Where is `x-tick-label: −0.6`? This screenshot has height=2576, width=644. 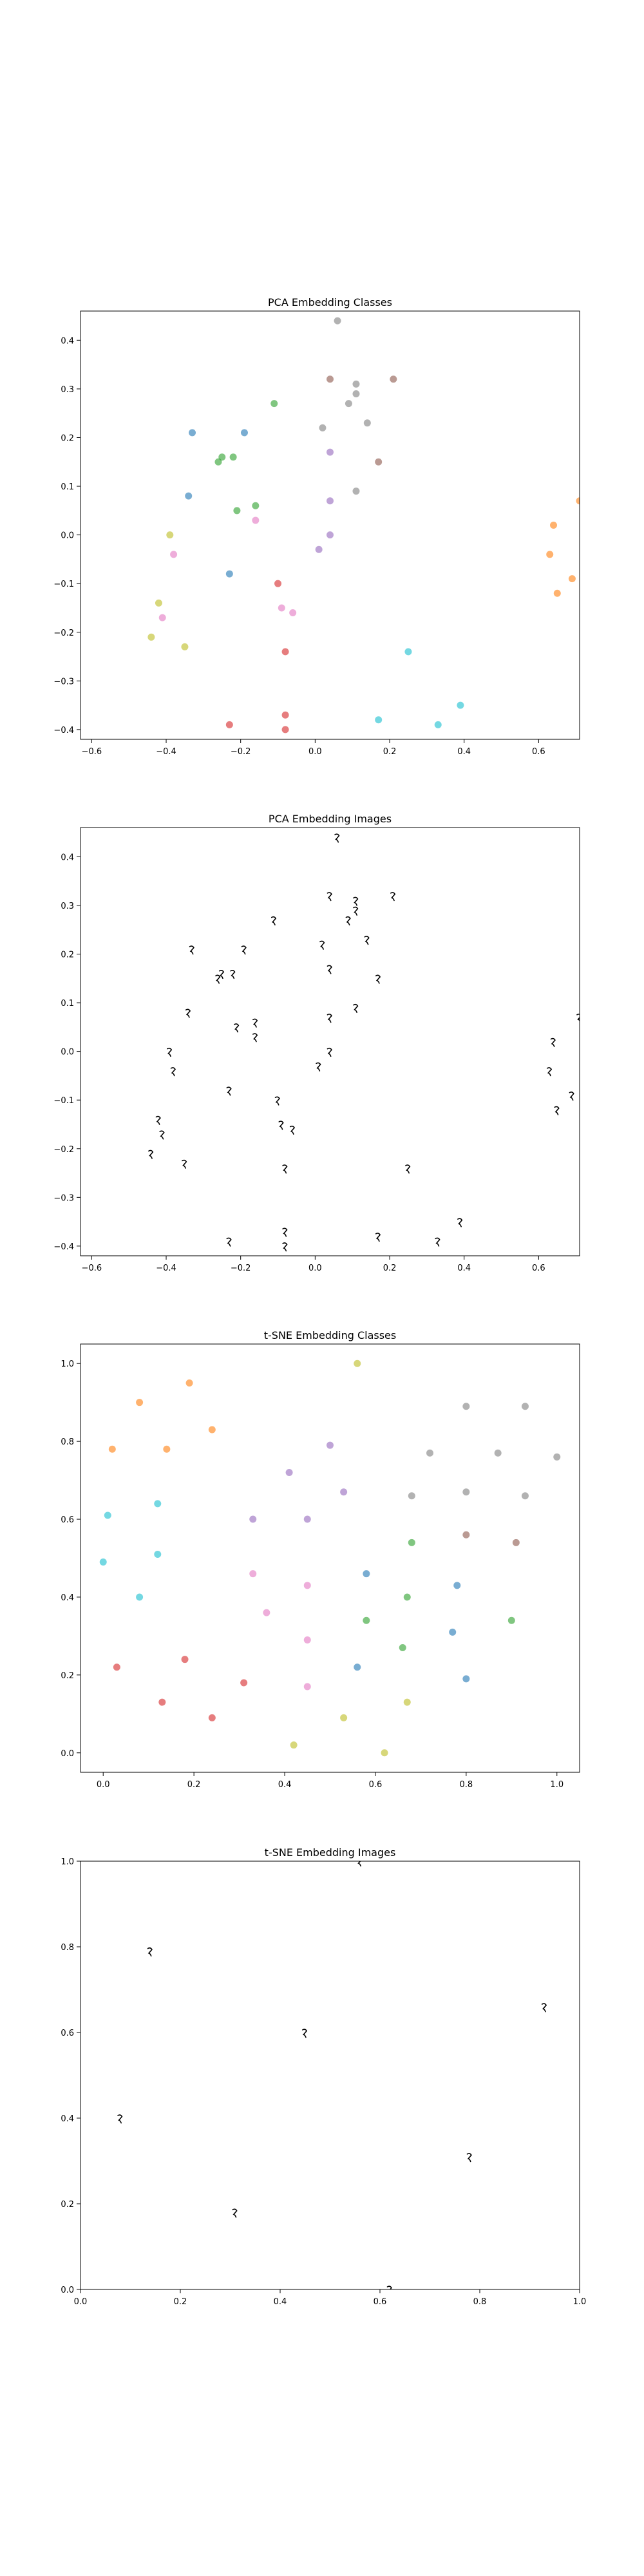
x-tick-label: −0.6 is located at coordinates (92, 1268).